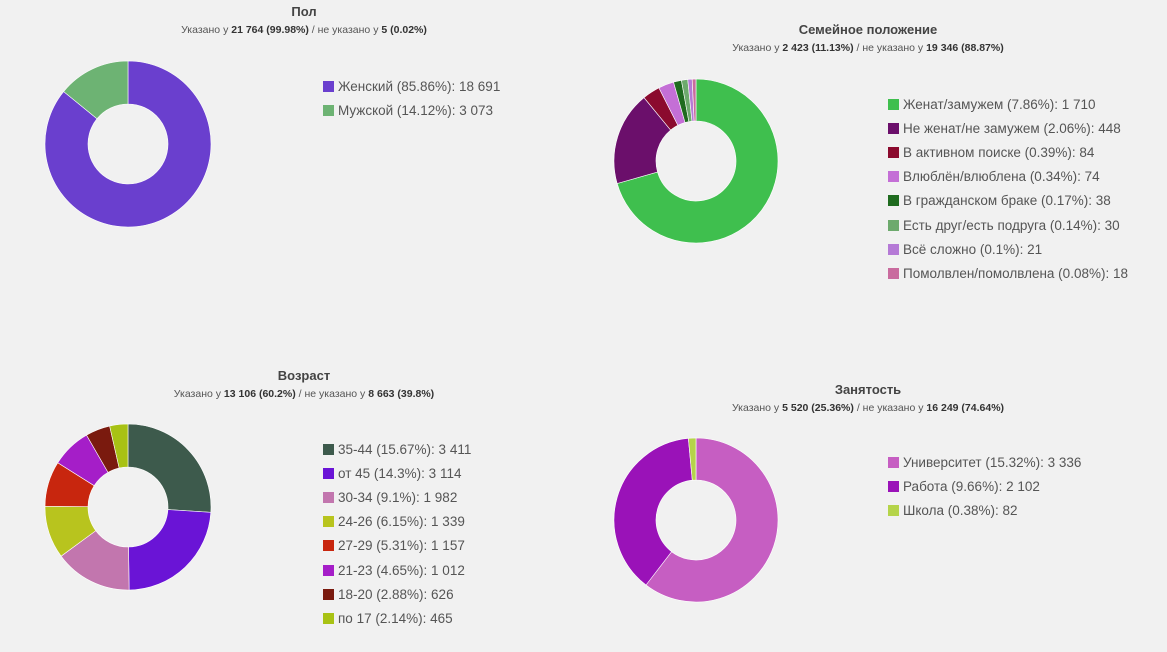 Image resolution: width=1167 pixels, height=652 pixels. I want to click on legend-label: 35-44 (15.67%): 3 411, so click(405, 449).